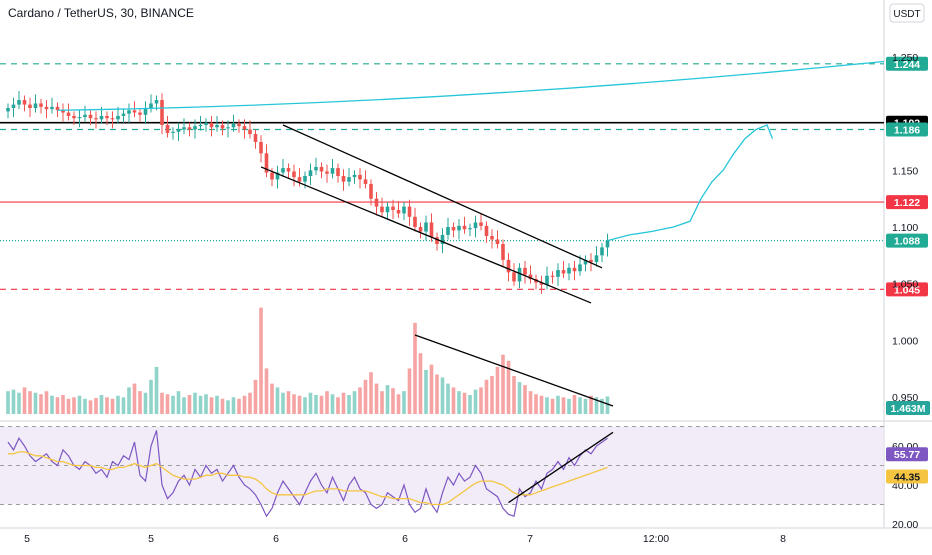  What do you see at coordinates (907, 13) in the screenshot?
I see `currency-button` at bounding box center [907, 13].